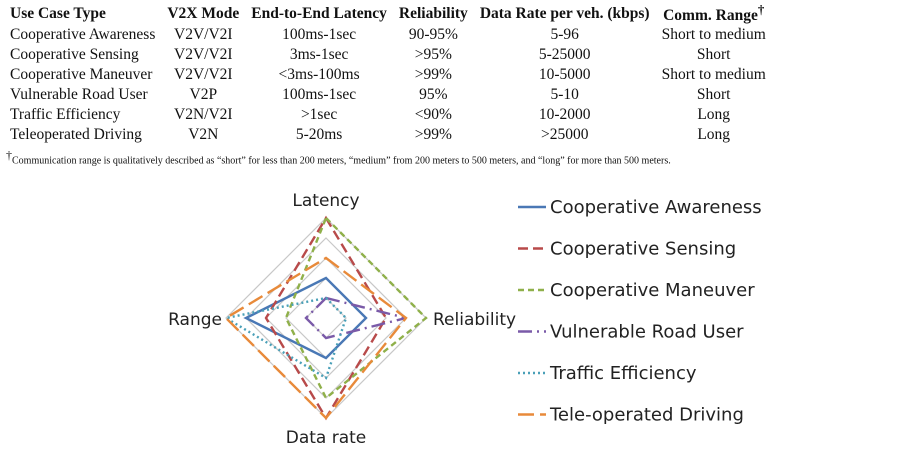  What do you see at coordinates (623, 373) in the screenshot?
I see `legend-label: Traffic Efficiency` at bounding box center [623, 373].